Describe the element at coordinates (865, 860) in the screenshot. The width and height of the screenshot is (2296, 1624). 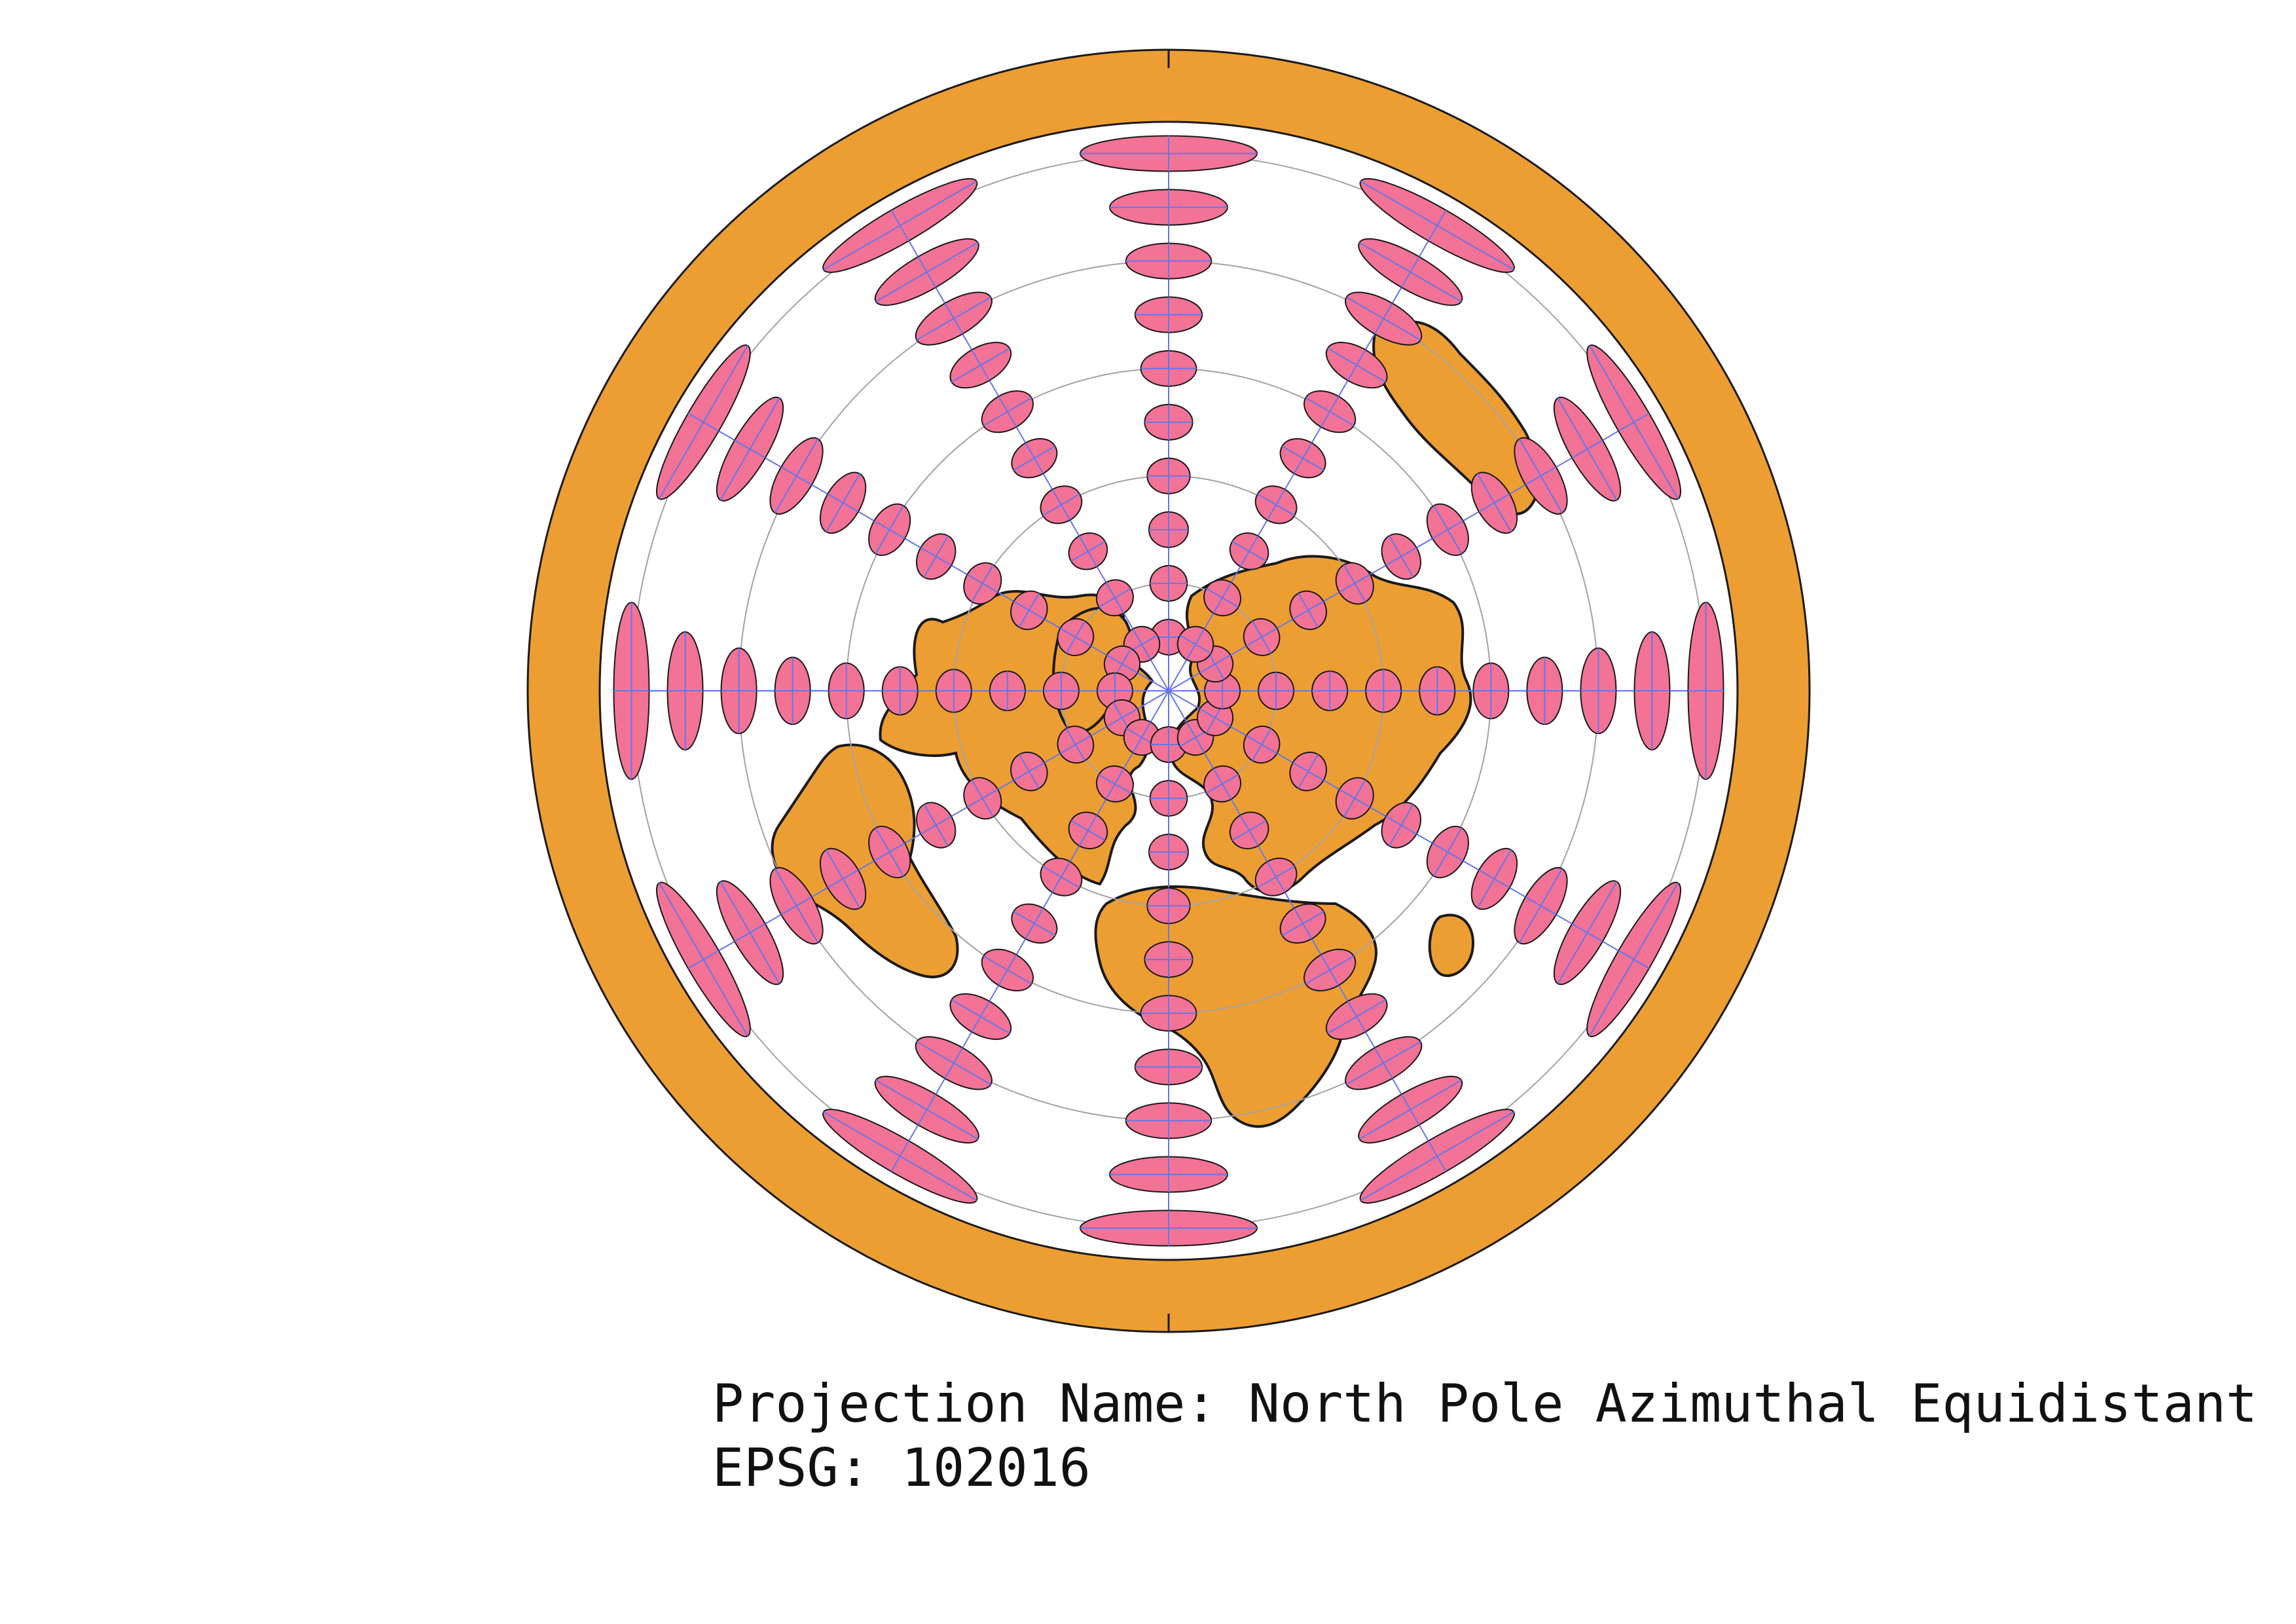
I see `landmass-south-america` at that location.